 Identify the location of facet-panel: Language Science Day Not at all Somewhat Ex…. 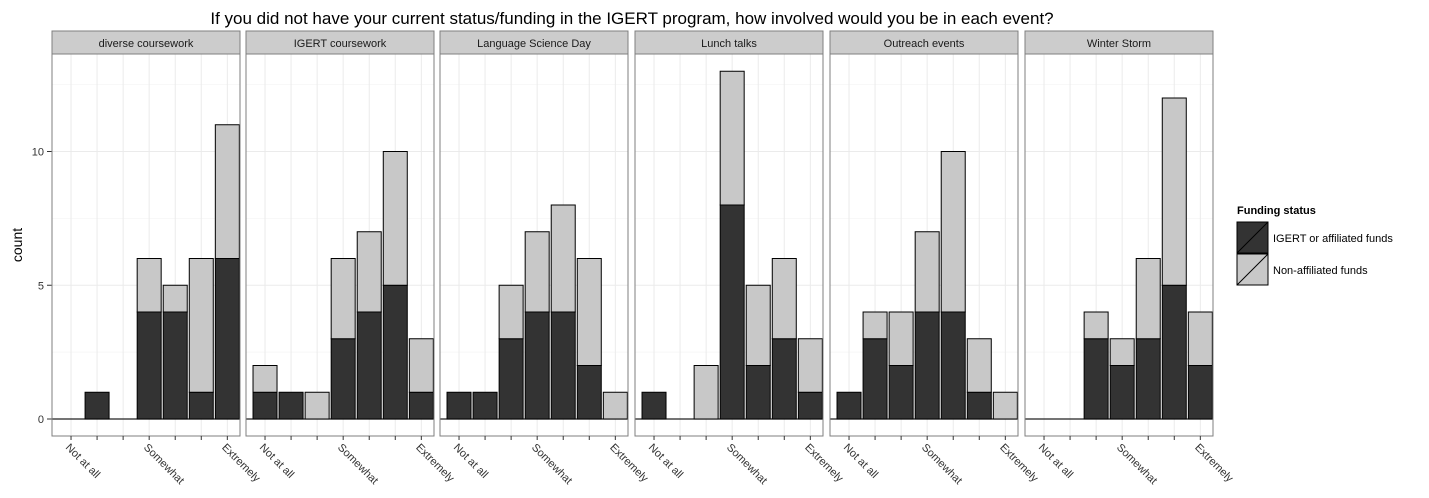
(545, 258).